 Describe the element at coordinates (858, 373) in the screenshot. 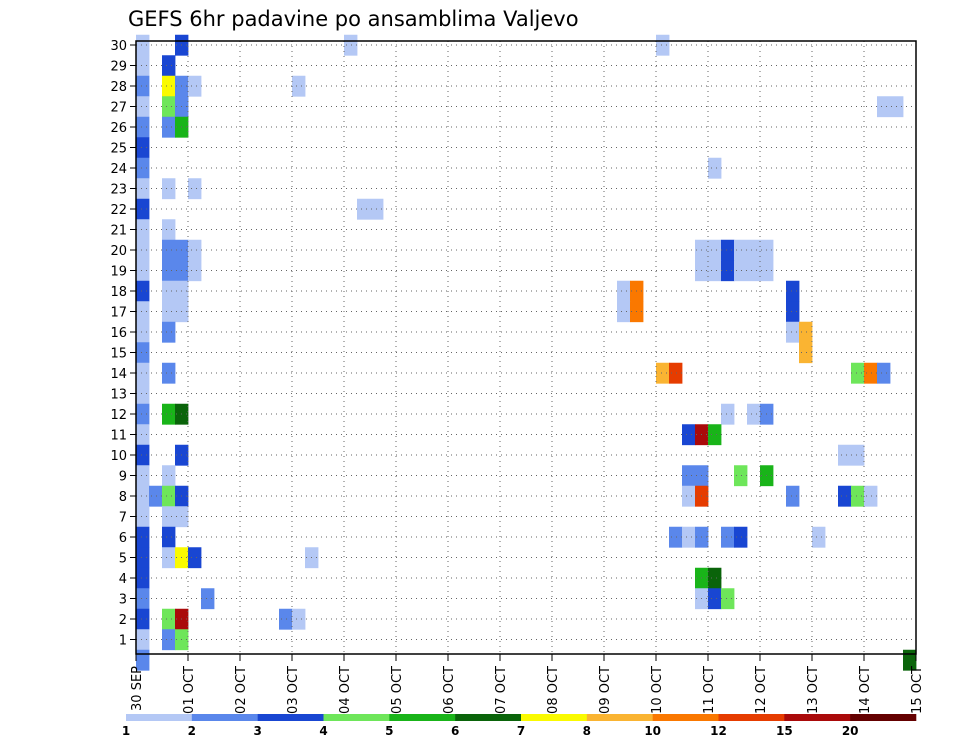

I see `heatmap-cell-m14-t55` at that location.